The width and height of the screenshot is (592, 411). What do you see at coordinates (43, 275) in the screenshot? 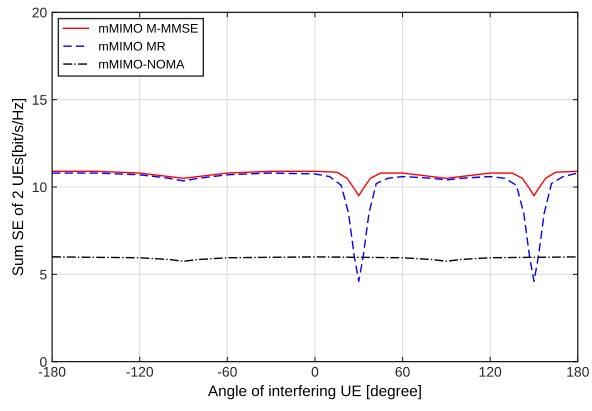
I see `y-tick-label: 5` at bounding box center [43, 275].